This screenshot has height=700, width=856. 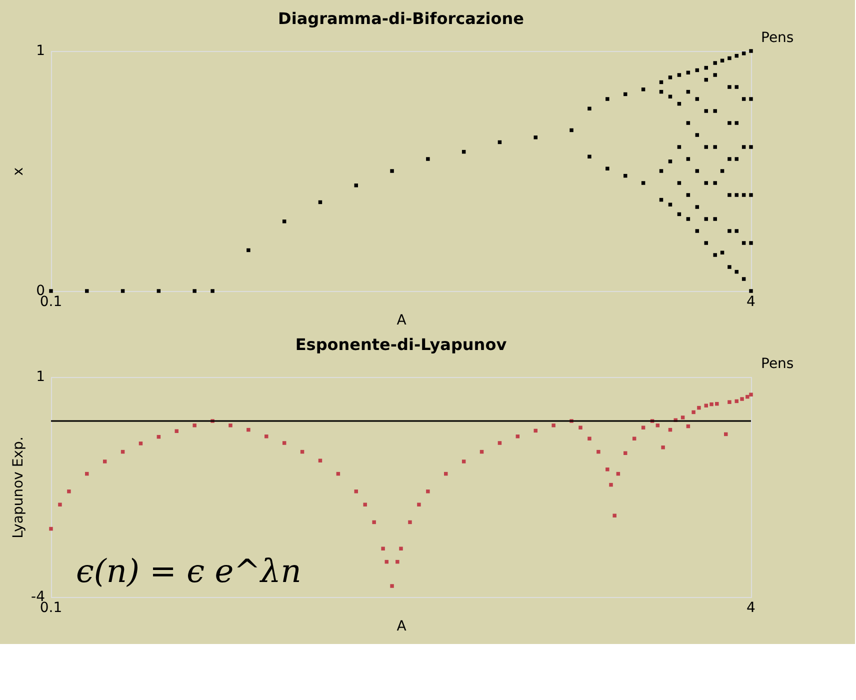 What do you see at coordinates (401, 344) in the screenshot?
I see `chart-title: Esponente-di-Lyapunov` at bounding box center [401, 344].